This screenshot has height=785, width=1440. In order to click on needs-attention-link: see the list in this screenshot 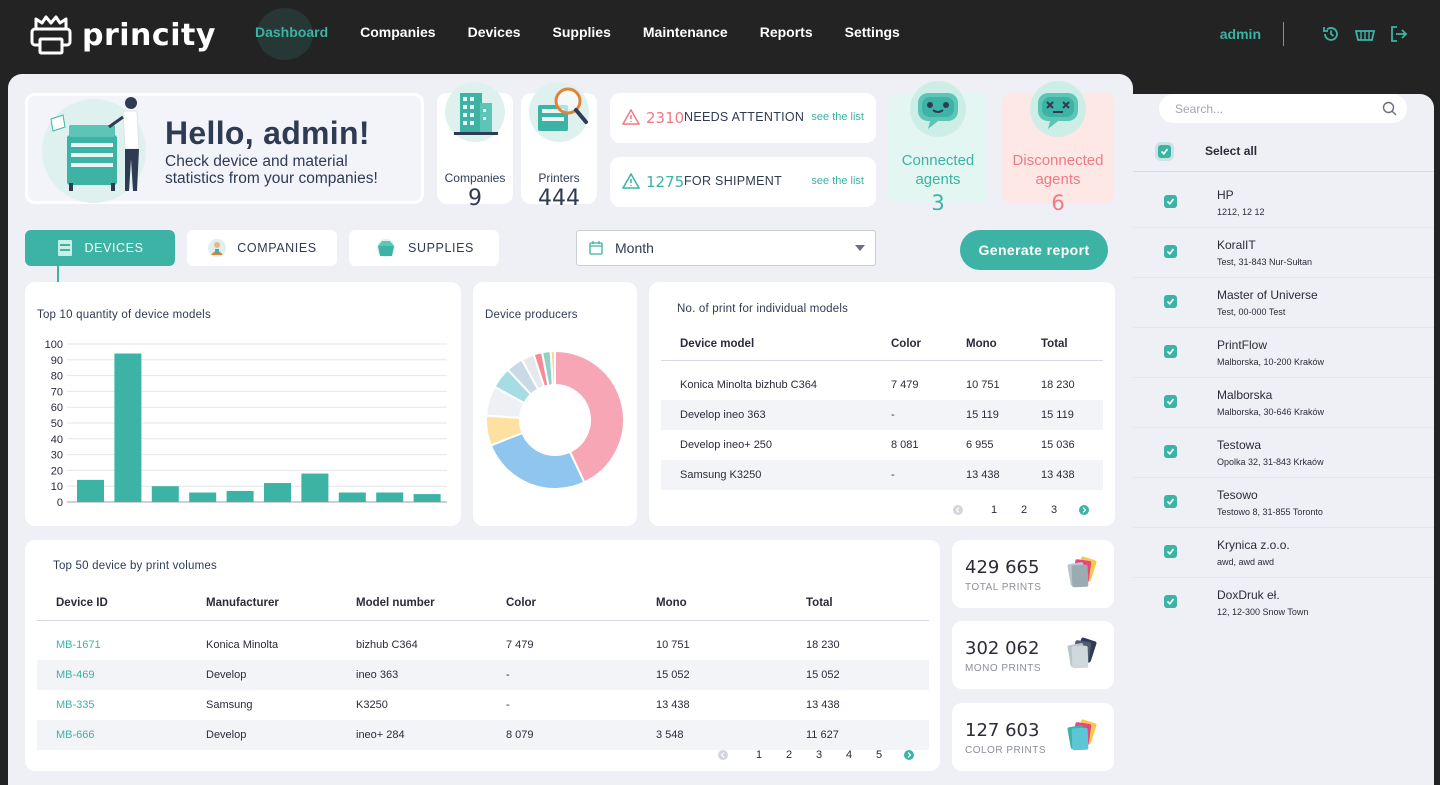, I will do `click(837, 117)`.